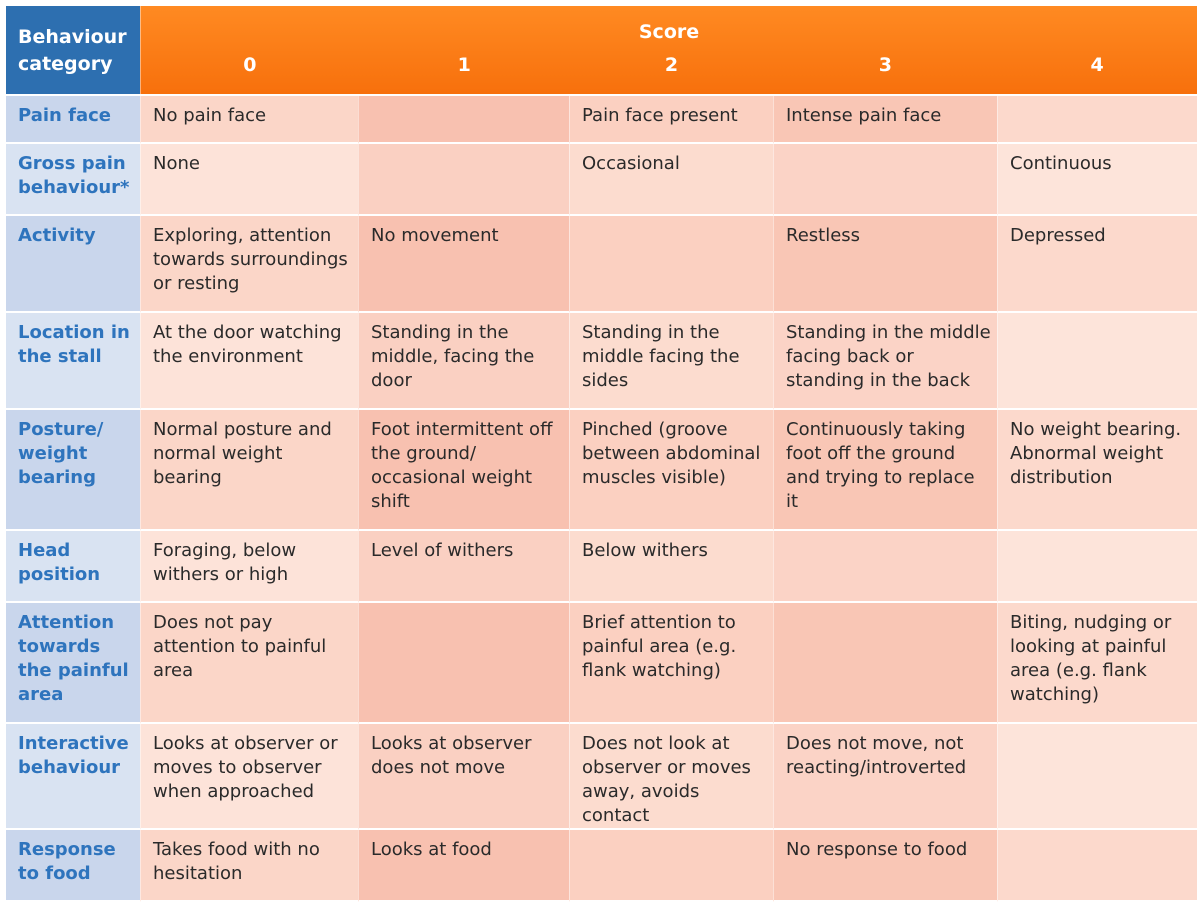 Image resolution: width=1203 pixels, height=902 pixels. Describe the element at coordinates (249, 120) in the screenshot. I see `score-cell: No pain face` at that location.